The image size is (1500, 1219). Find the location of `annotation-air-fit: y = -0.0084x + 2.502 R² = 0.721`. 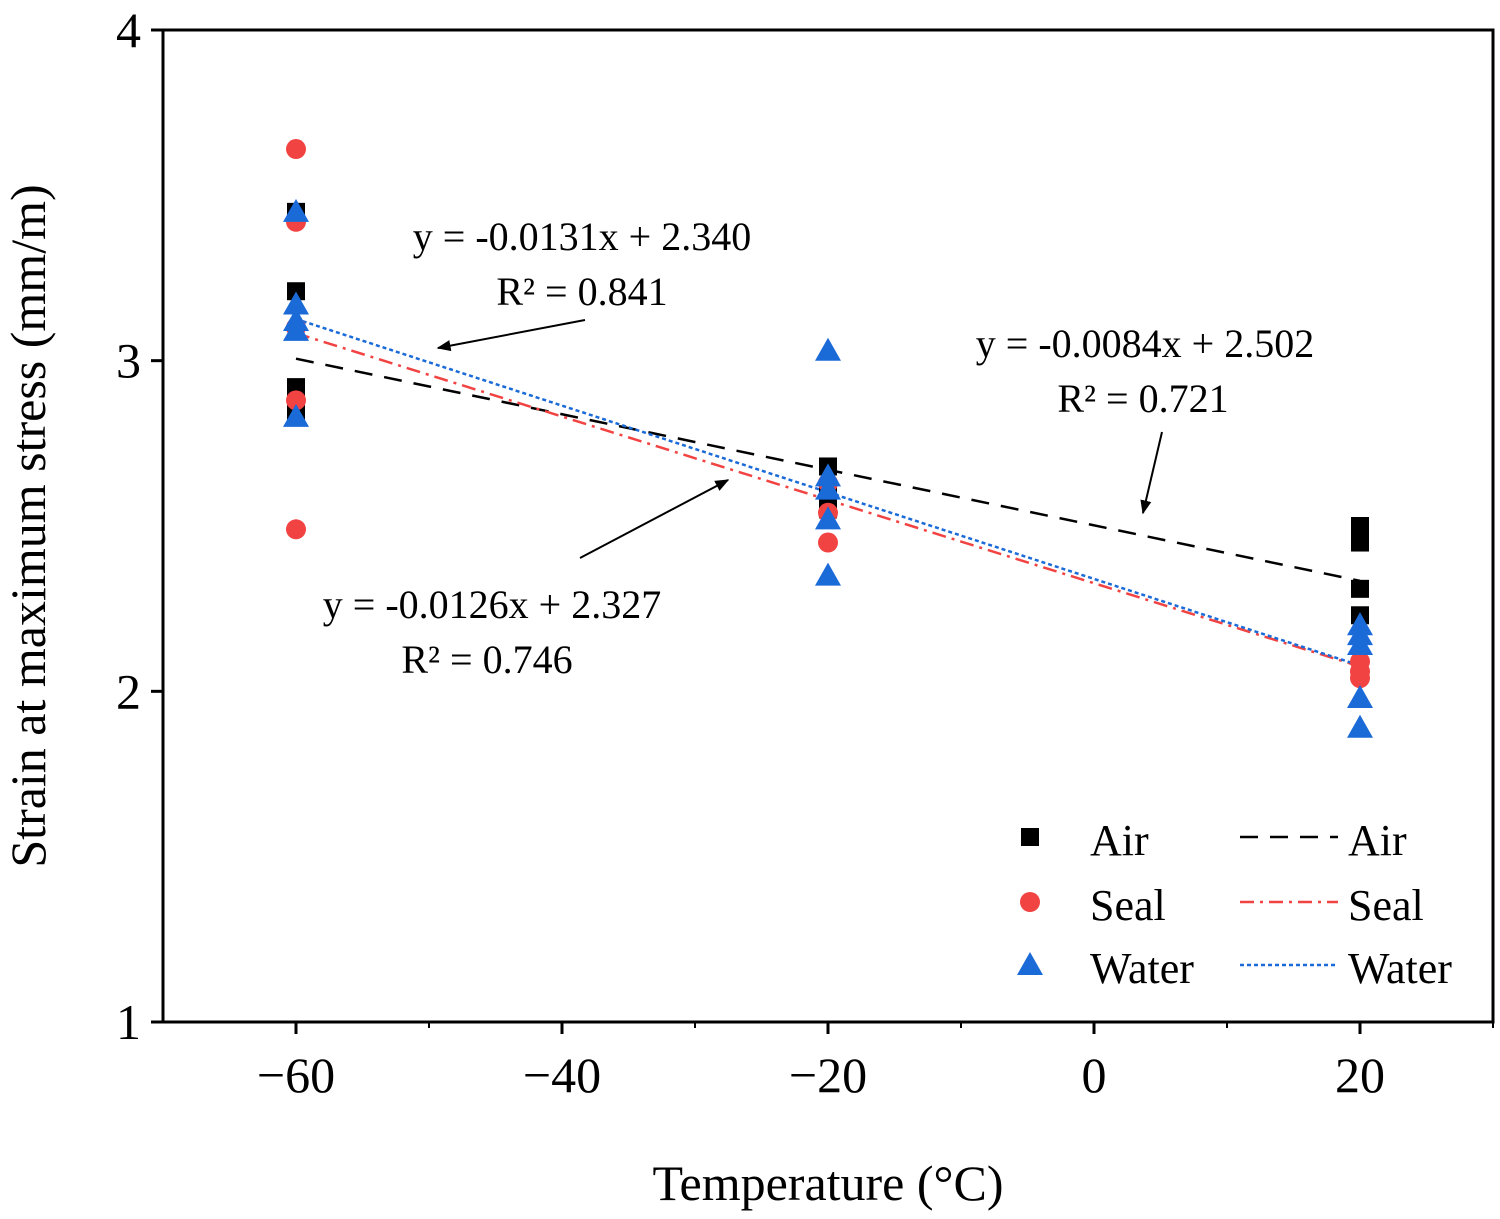

annotation-air-fit: y = -0.0084x + 2.502 R² = 0.721 is located at coordinates (1145, 418).